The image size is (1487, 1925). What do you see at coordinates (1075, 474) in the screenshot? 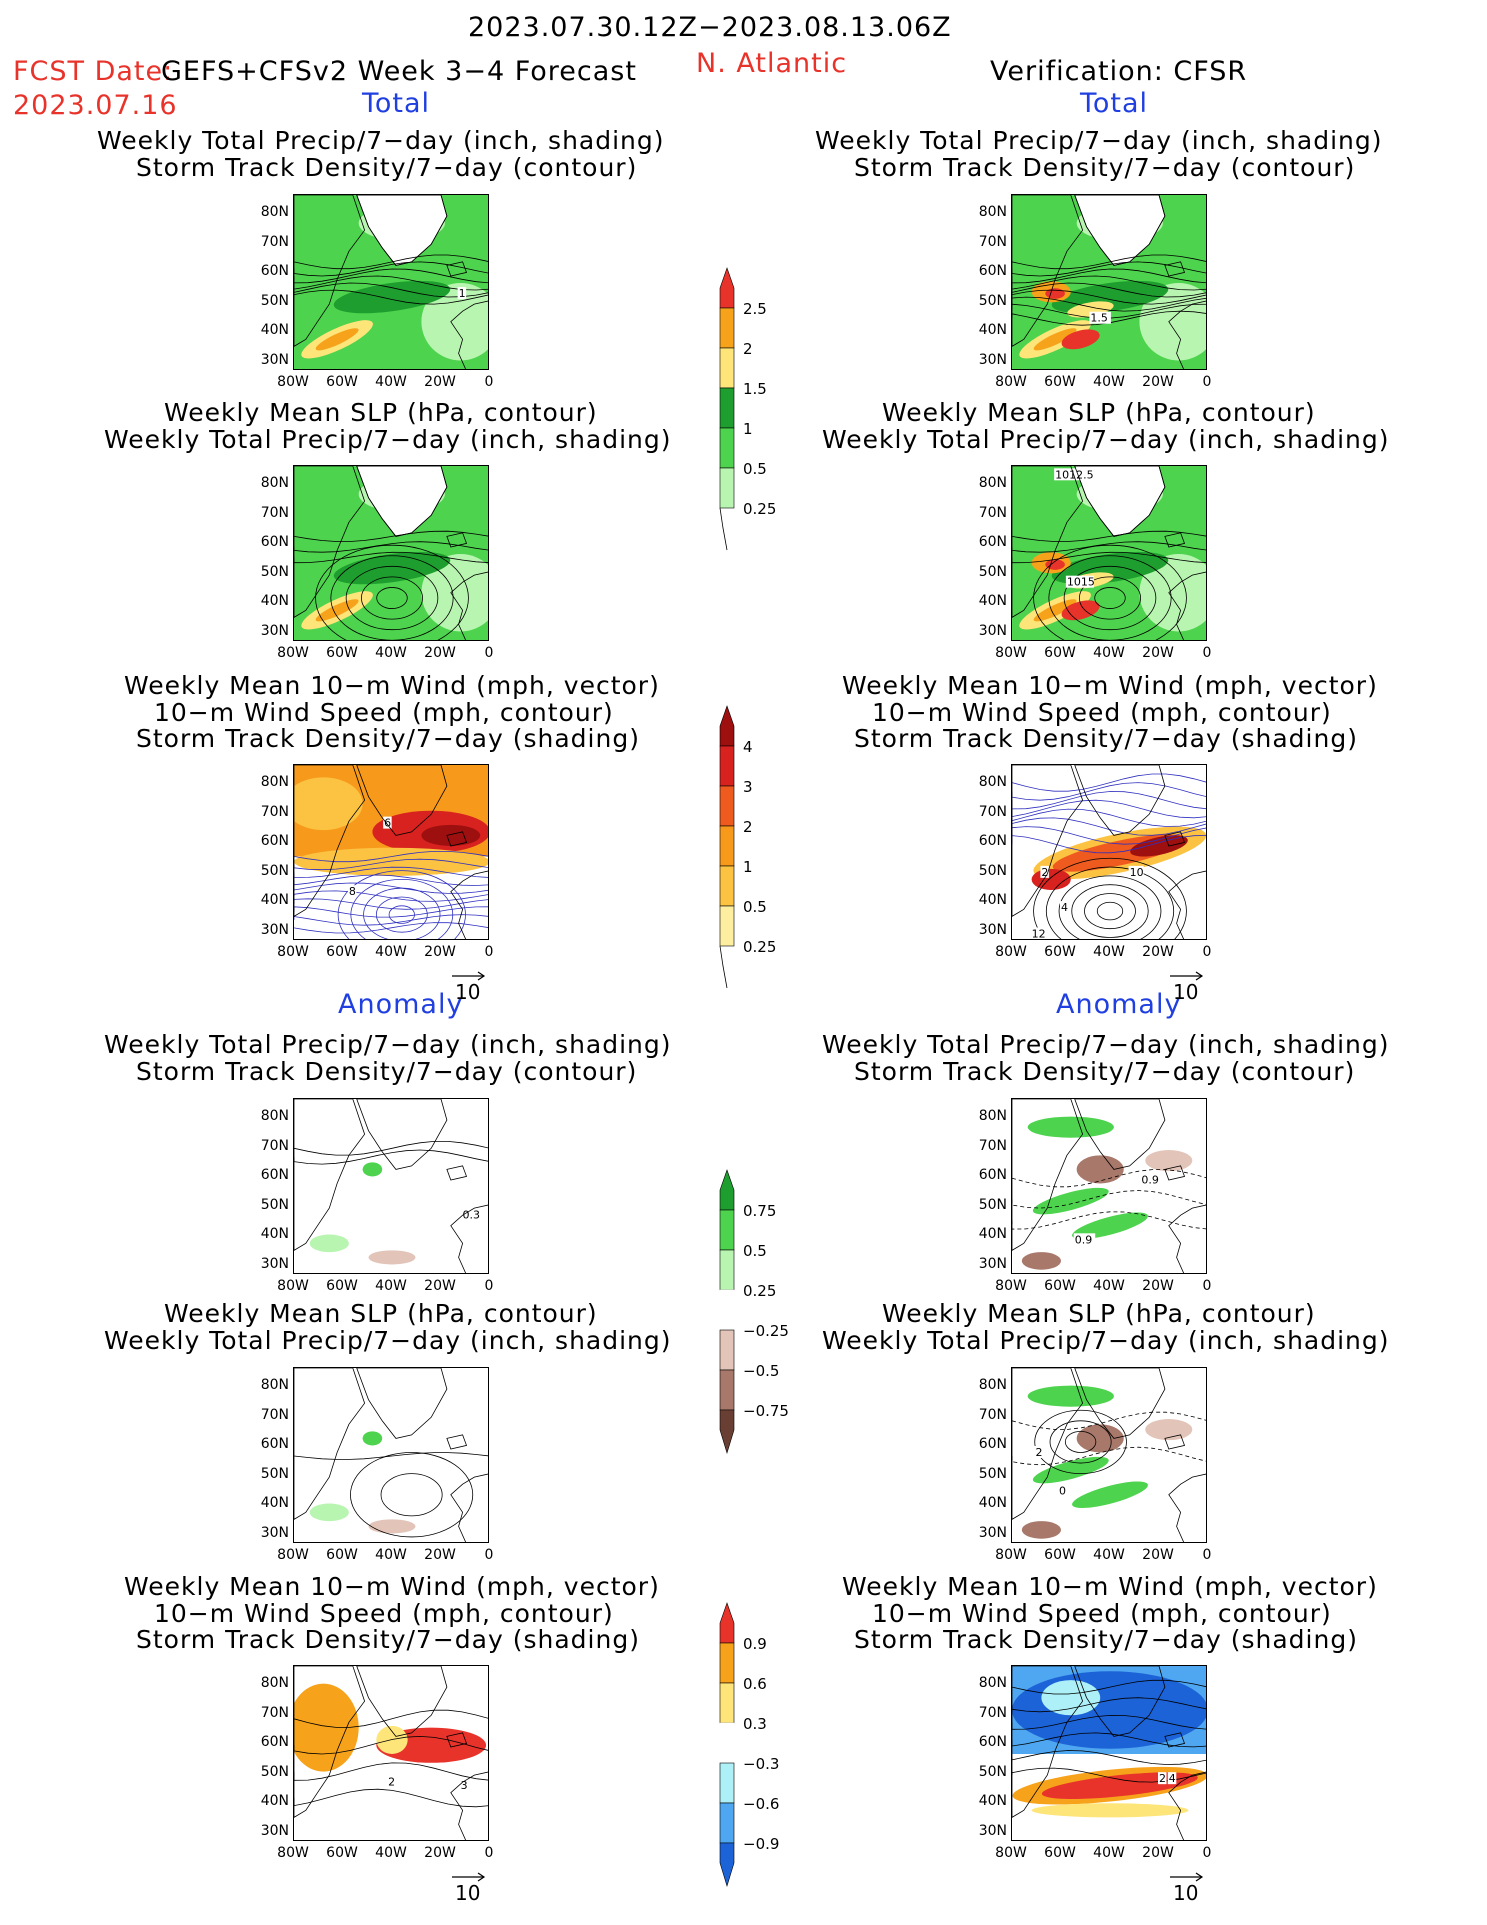
I see `contour-label: 1012.5` at bounding box center [1075, 474].